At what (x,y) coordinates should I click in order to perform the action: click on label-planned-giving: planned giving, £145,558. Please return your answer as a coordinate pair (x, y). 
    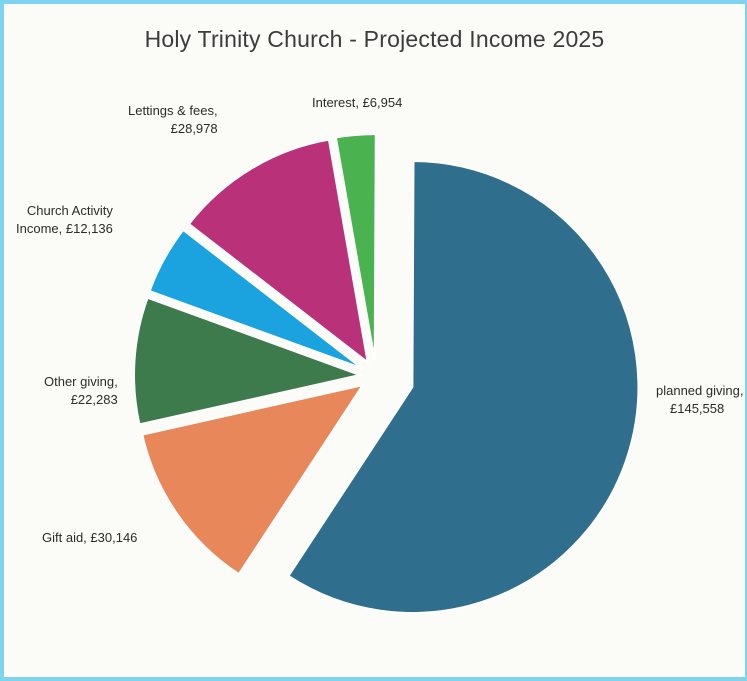
    Looking at the image, I should click on (700, 399).